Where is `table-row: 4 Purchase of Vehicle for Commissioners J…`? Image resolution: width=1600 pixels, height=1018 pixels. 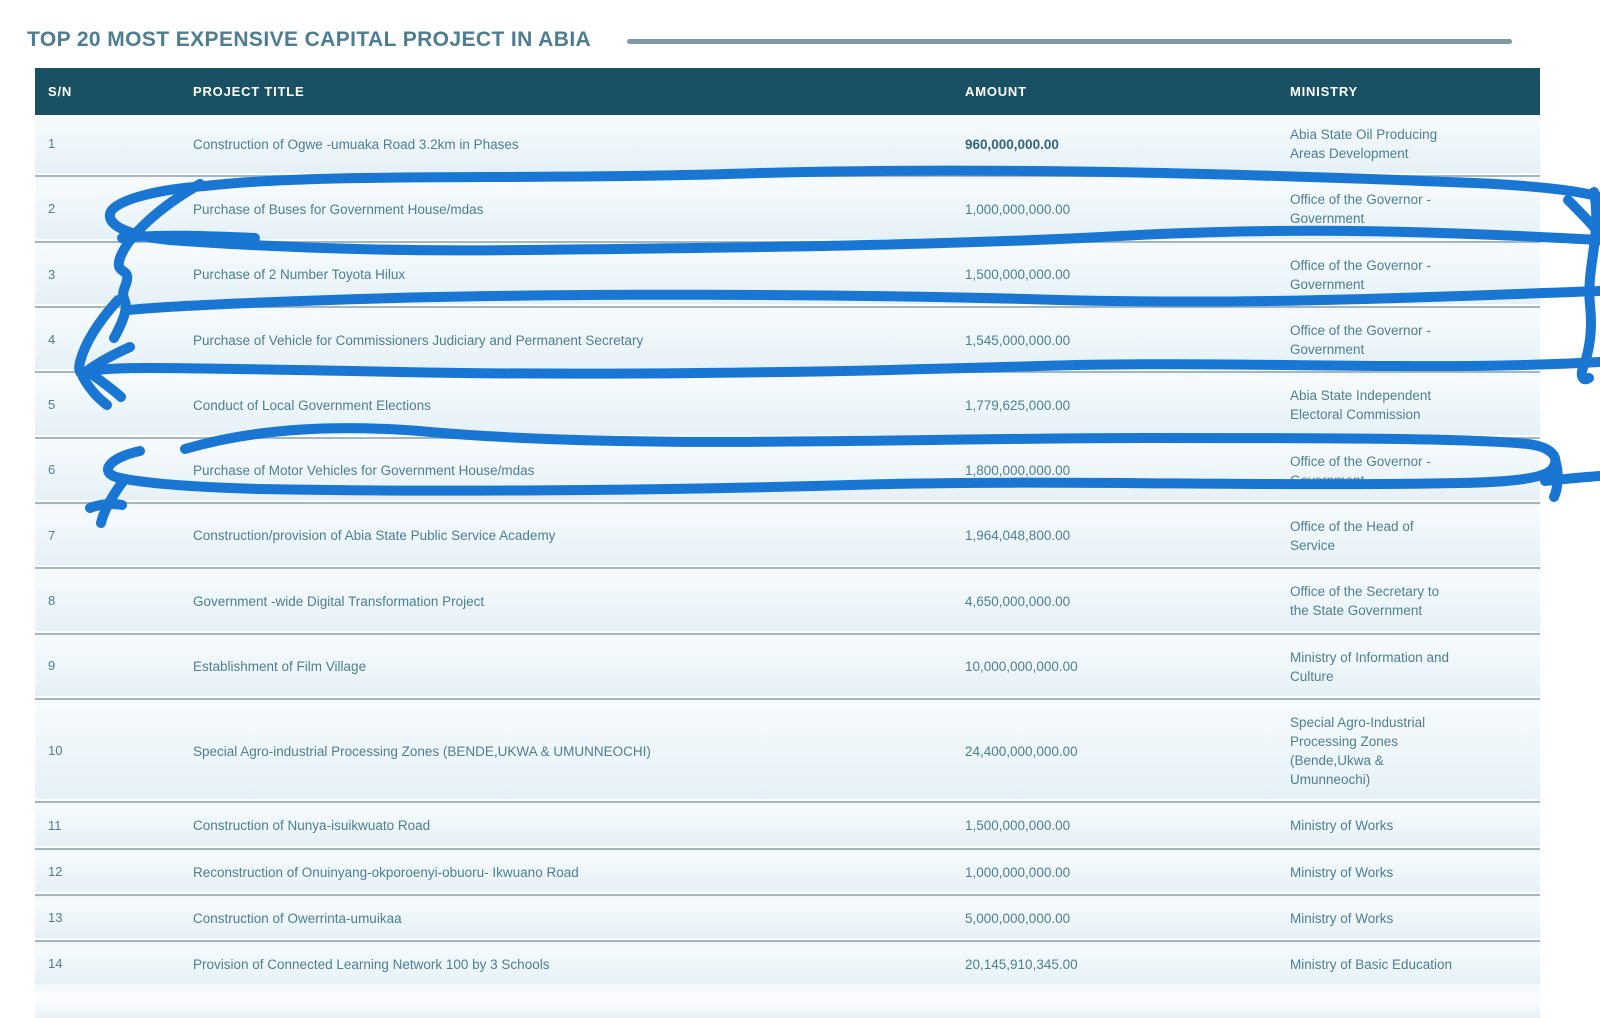 table-row: 4 Purchase of Vehicle for Commissioners J… is located at coordinates (787, 340).